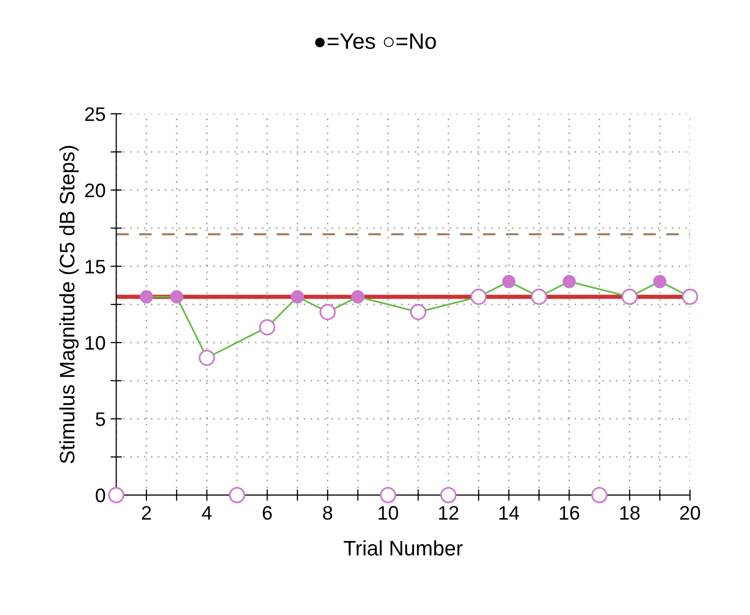 The image size is (750, 615). I want to click on x-tick-label: 2, so click(146, 513).